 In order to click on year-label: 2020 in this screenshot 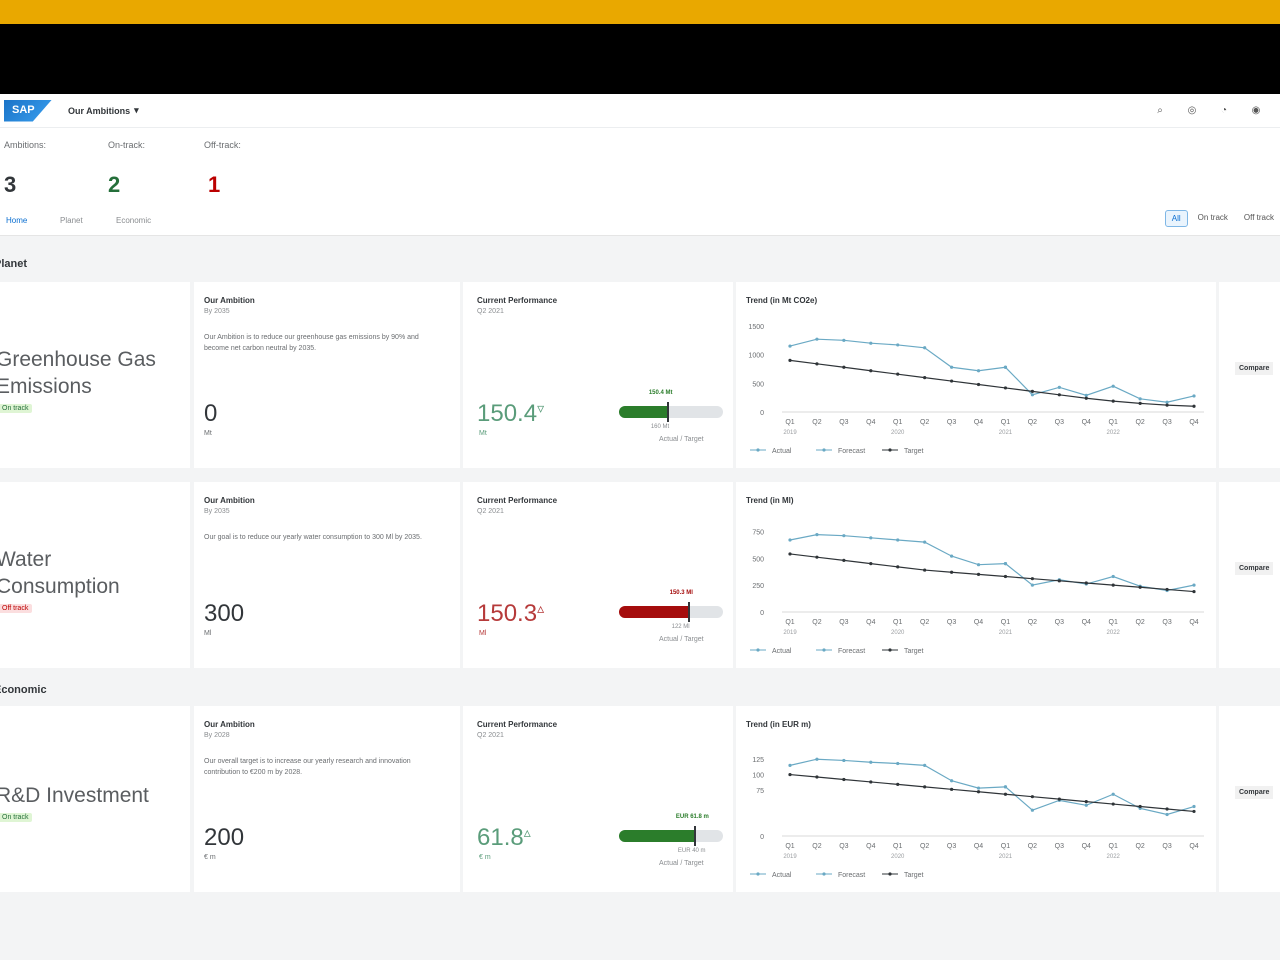, I will do `click(898, 433)`.